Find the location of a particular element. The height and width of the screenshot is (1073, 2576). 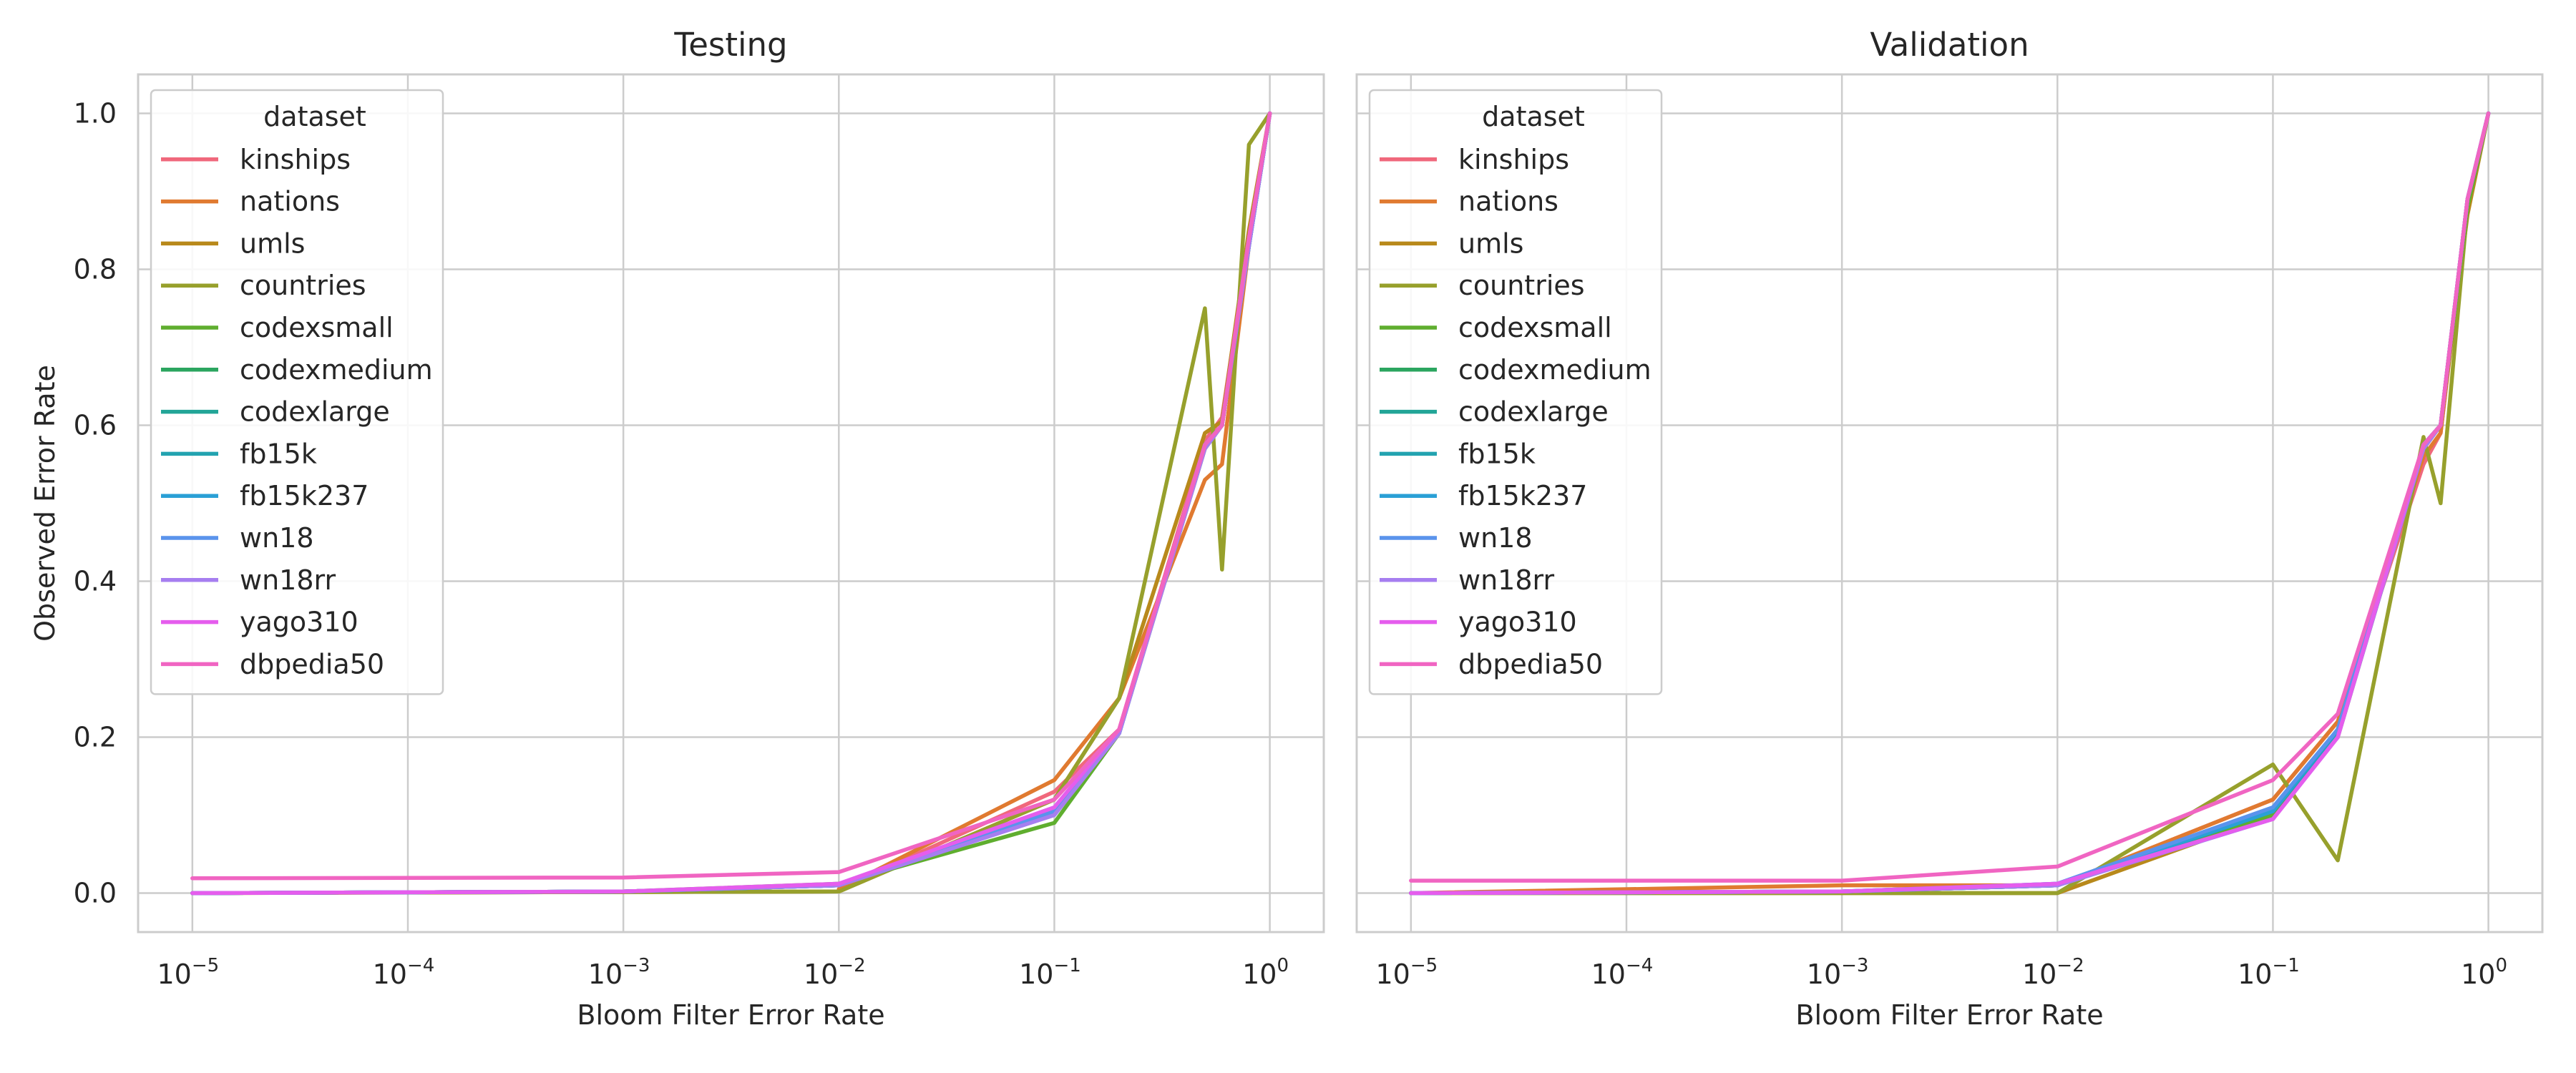

y-tick-label: 0.2 is located at coordinates (95, 738).